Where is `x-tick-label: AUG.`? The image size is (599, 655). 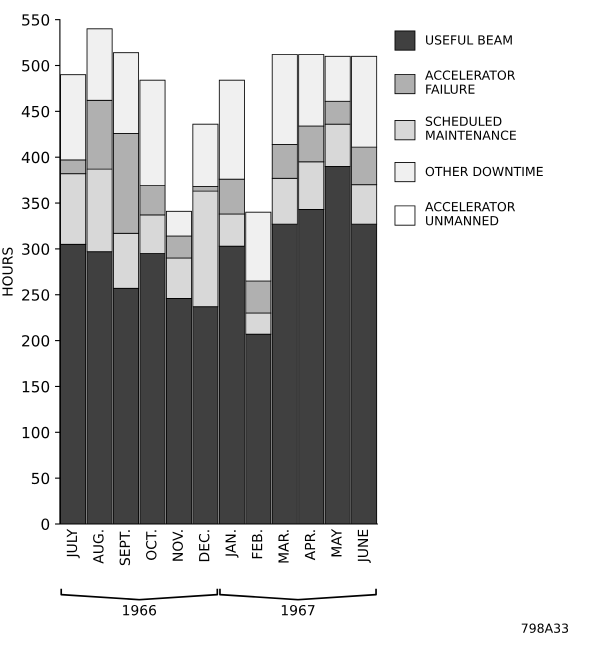
x-tick-label: AUG. is located at coordinates (98, 547).